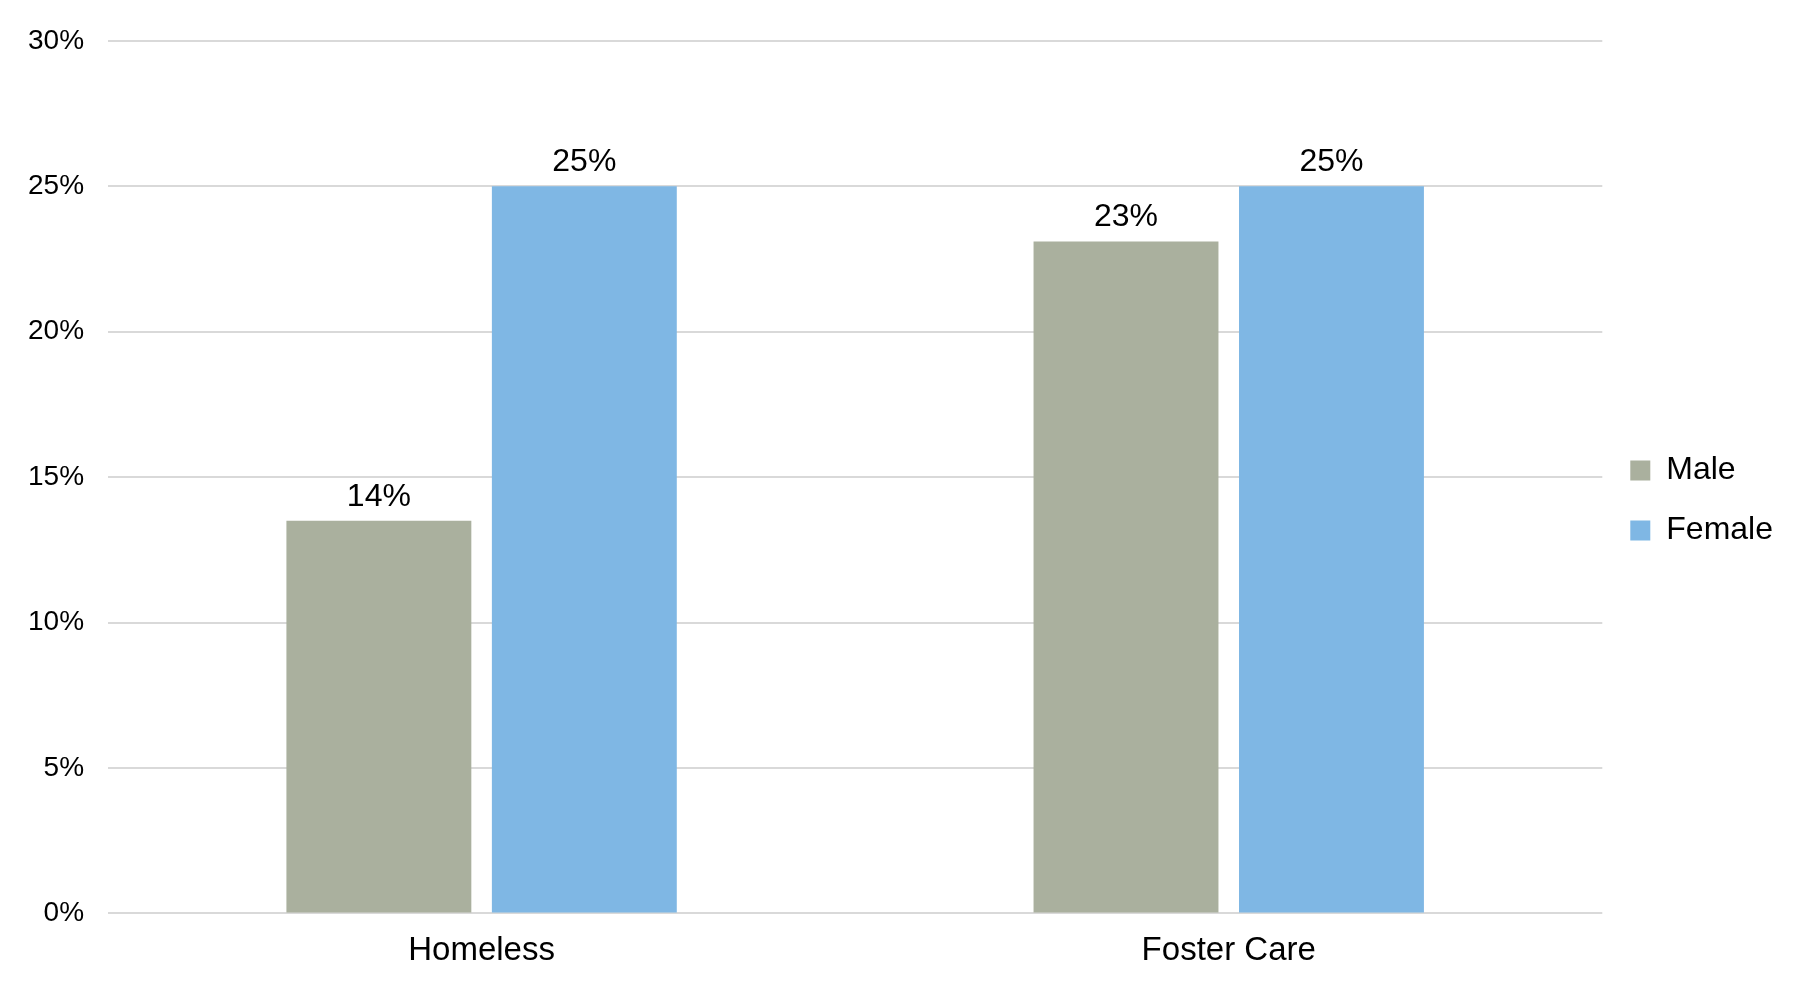 Image resolution: width=1793 pixels, height=999 pixels. What do you see at coordinates (56, 184) in the screenshot?
I see `y-tick-label: 25%` at bounding box center [56, 184].